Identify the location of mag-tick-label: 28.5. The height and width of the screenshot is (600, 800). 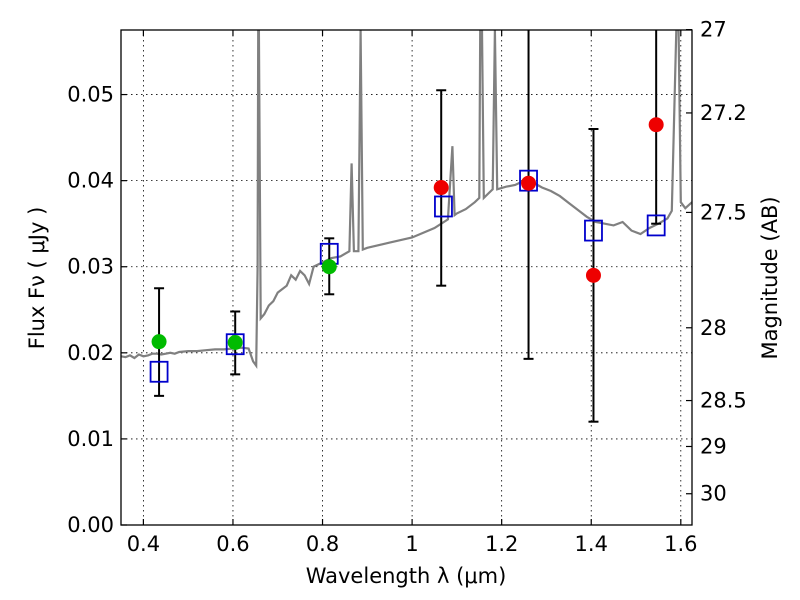
(723, 401).